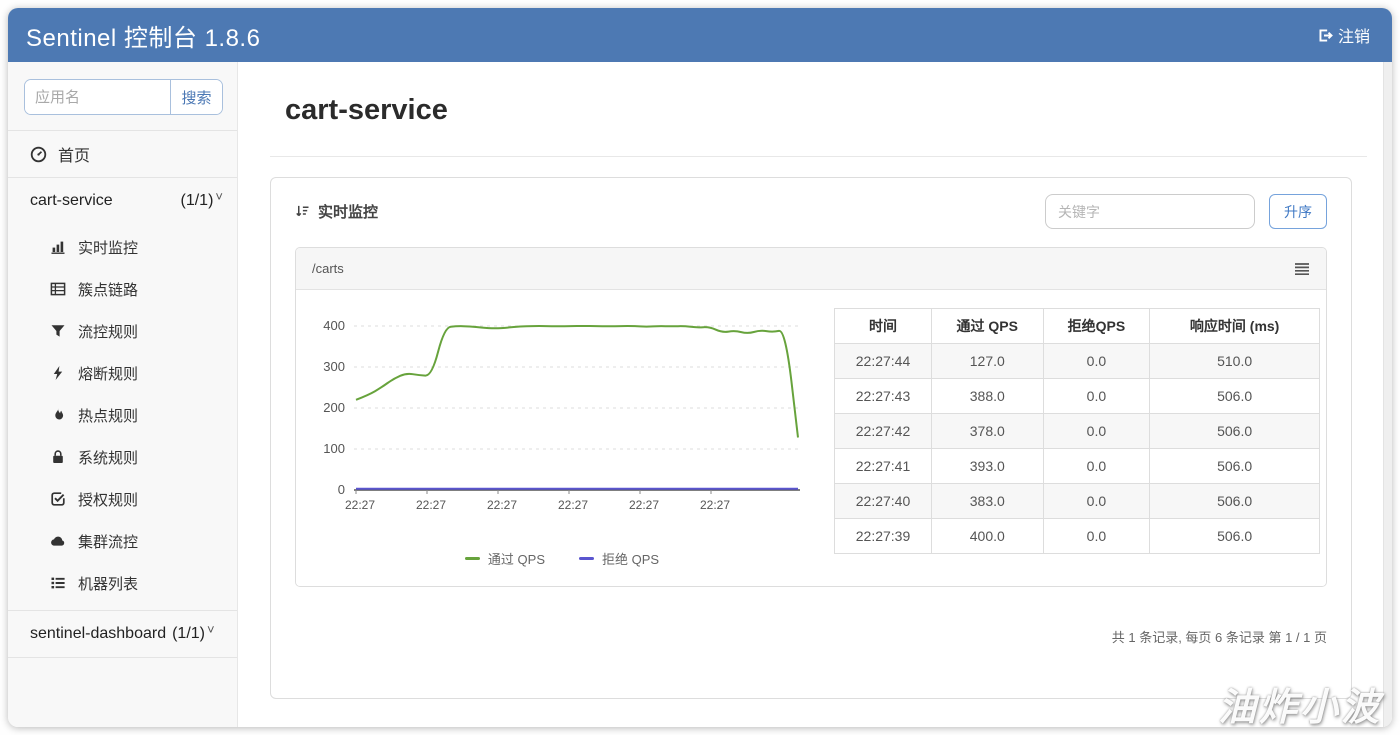 This screenshot has height=735, width=1400. I want to click on sidebar-item-system-rules: 系统规则, so click(122, 457).